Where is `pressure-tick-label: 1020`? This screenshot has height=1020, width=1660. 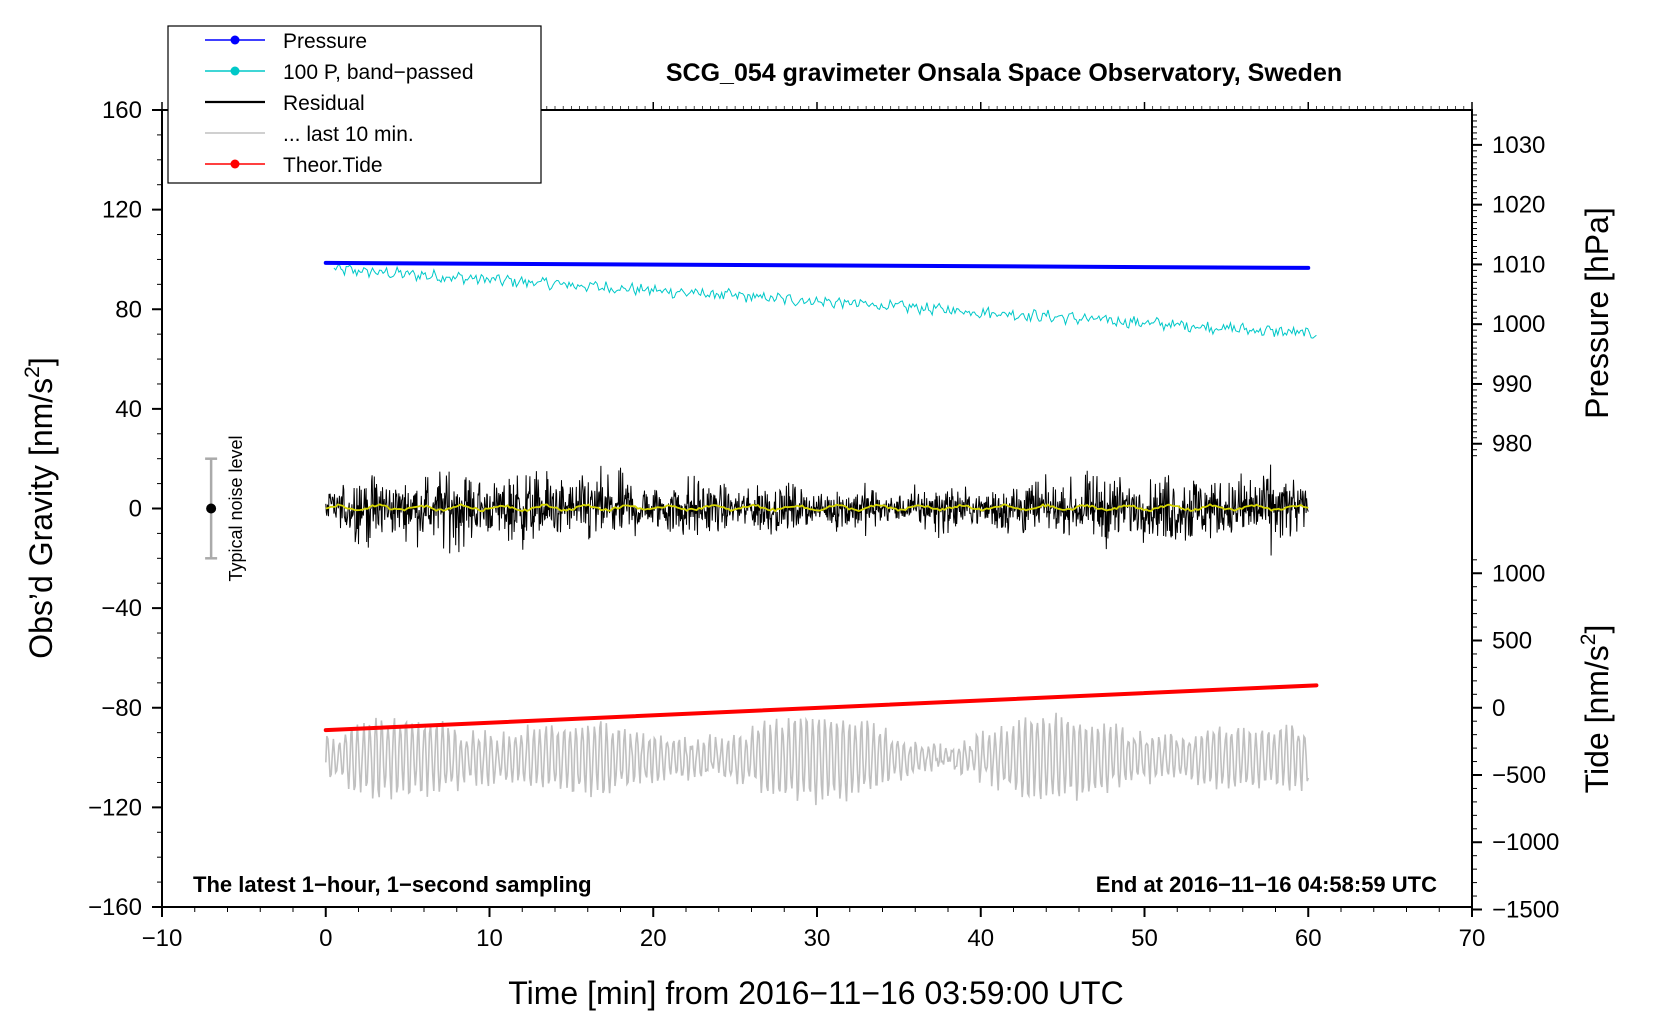
pressure-tick-label: 1020 is located at coordinates (1518, 205).